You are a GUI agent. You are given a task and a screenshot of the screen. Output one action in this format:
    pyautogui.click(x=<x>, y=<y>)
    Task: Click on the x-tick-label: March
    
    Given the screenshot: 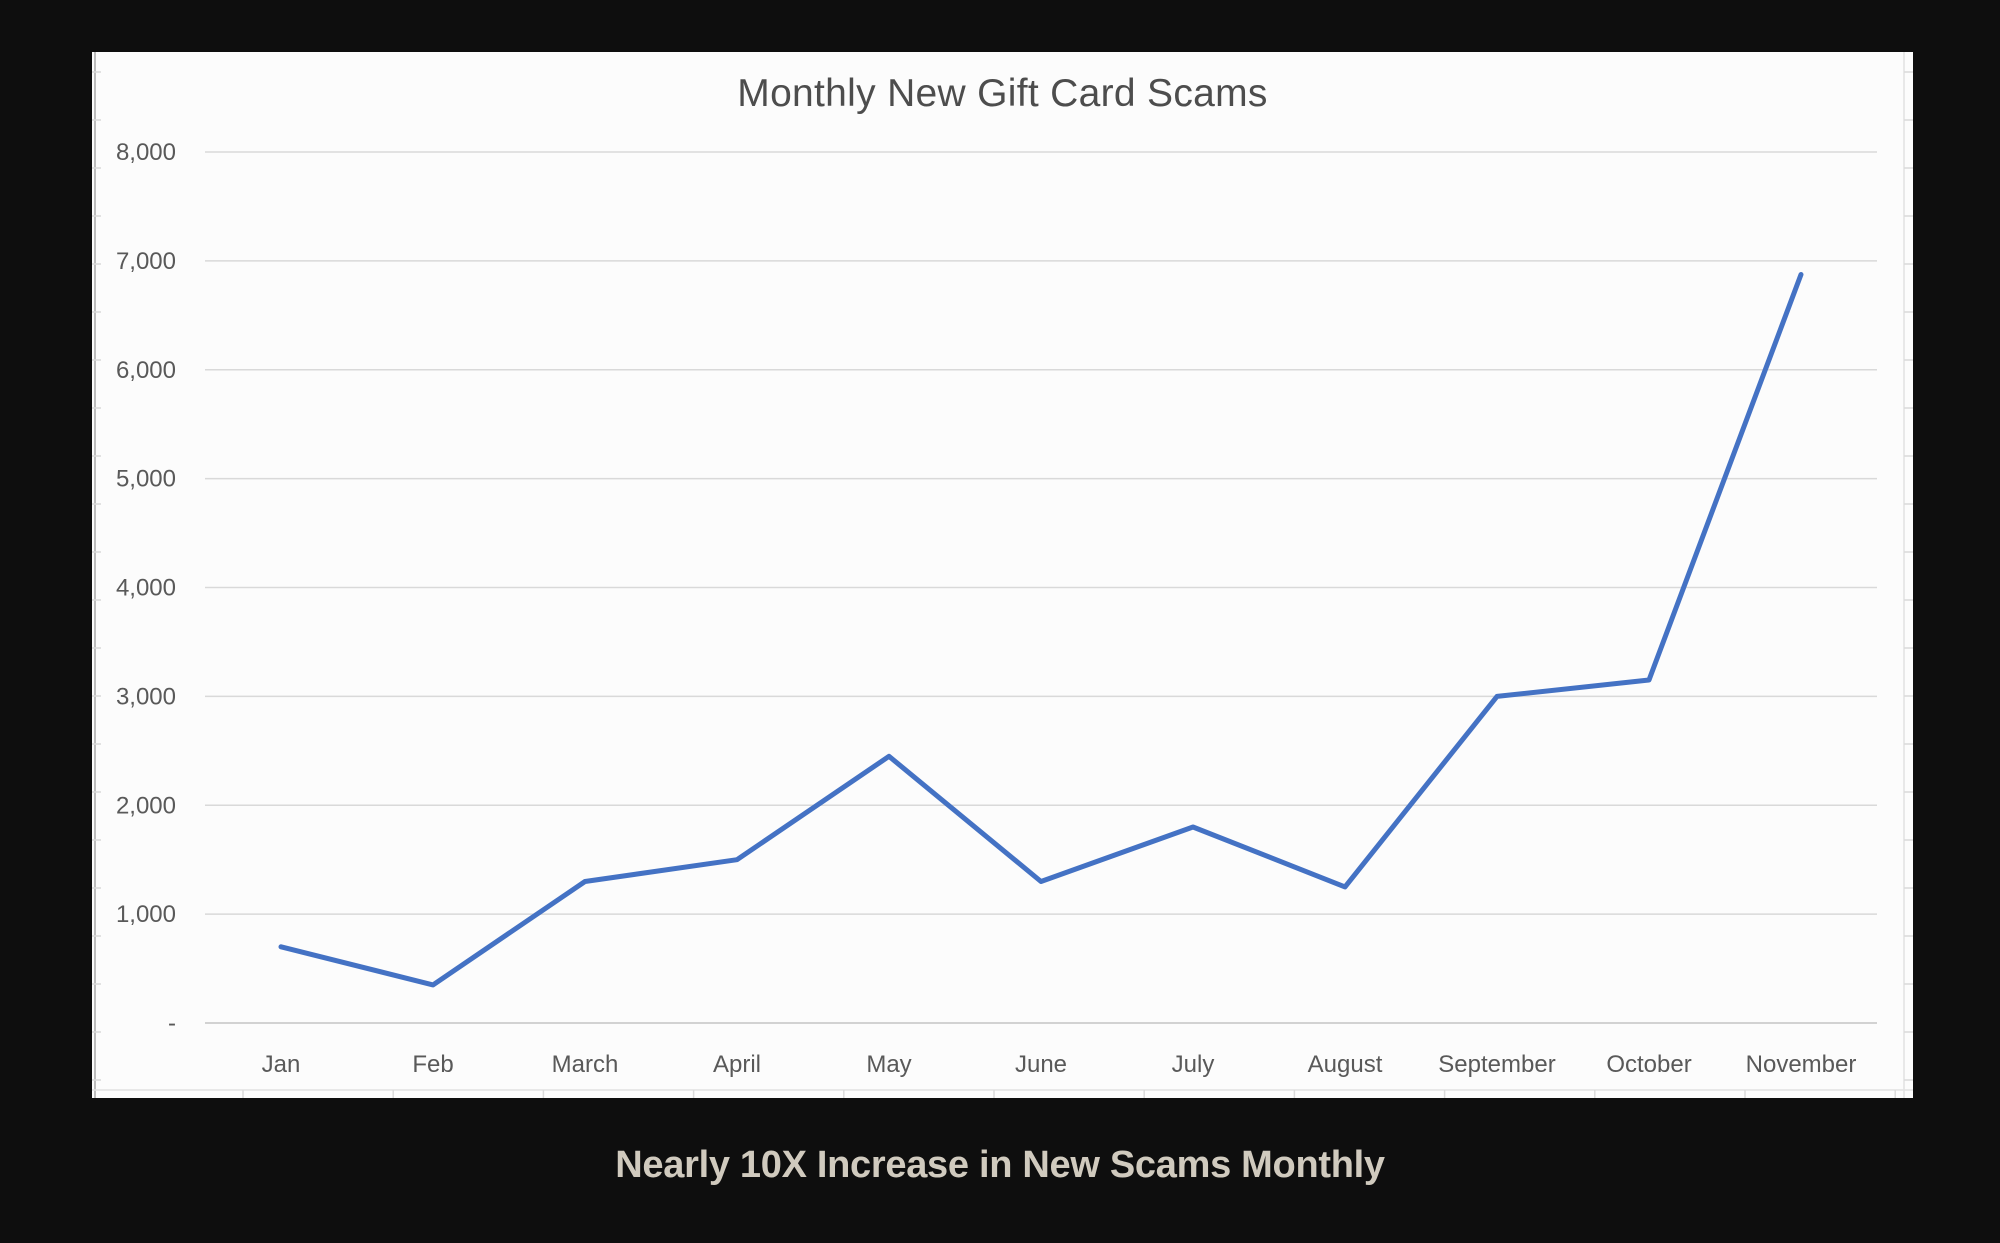 What is the action you would take?
    pyautogui.click(x=585, y=1064)
    